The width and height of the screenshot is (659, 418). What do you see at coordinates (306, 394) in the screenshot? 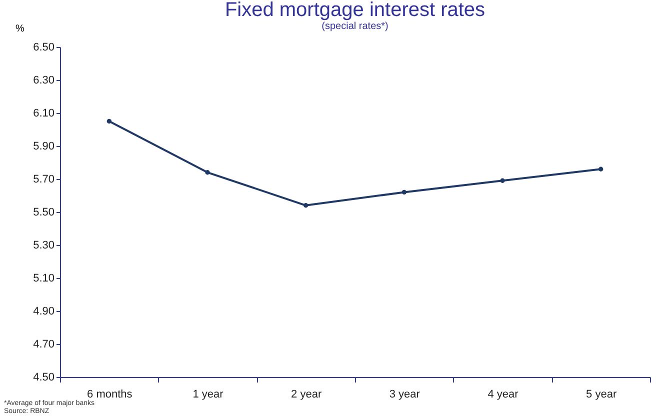
I see `x-tick-label: 2 year` at bounding box center [306, 394].